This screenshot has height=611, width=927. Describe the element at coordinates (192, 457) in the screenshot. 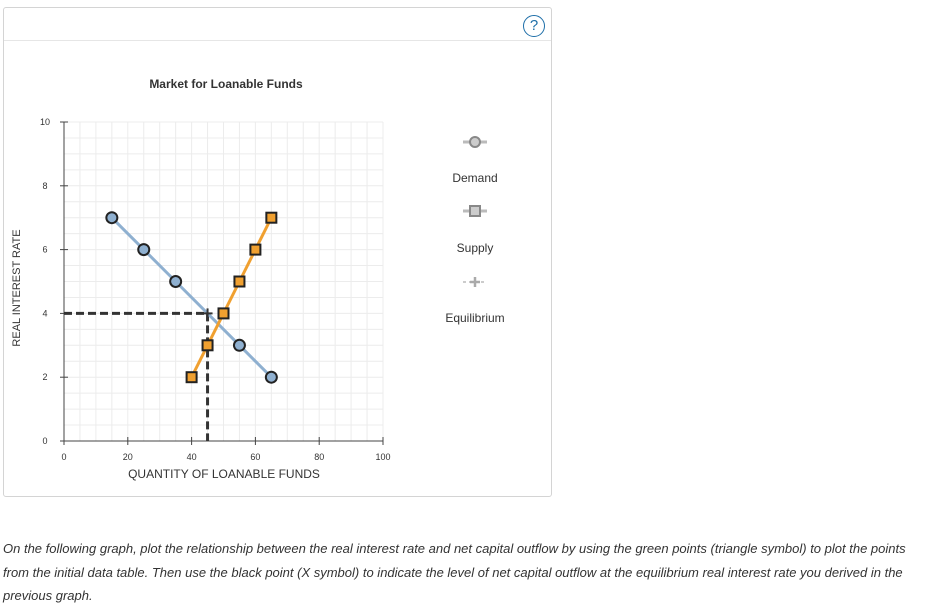

I see `x-tick-label: 40` at that location.